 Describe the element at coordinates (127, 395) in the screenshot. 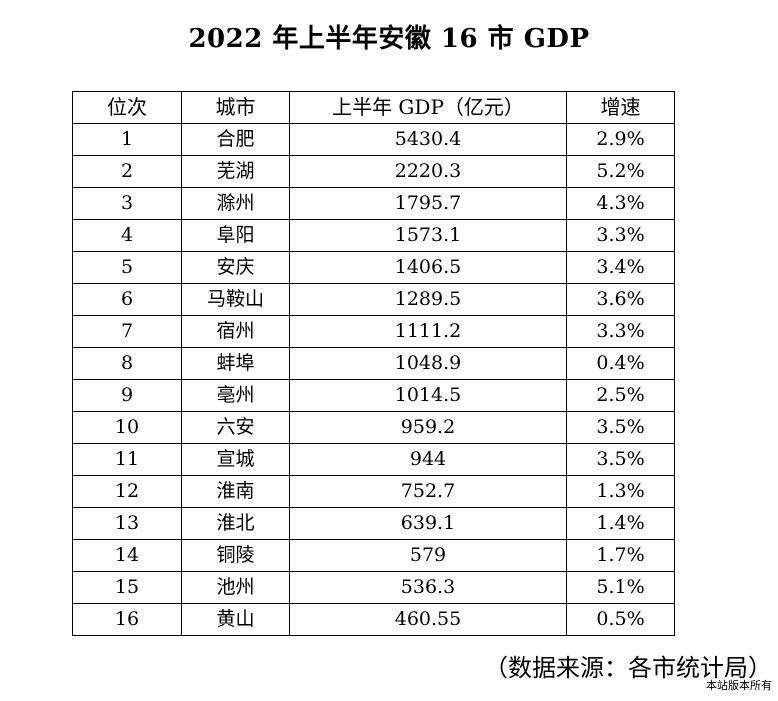

I see `cell-rank: 9` at that location.